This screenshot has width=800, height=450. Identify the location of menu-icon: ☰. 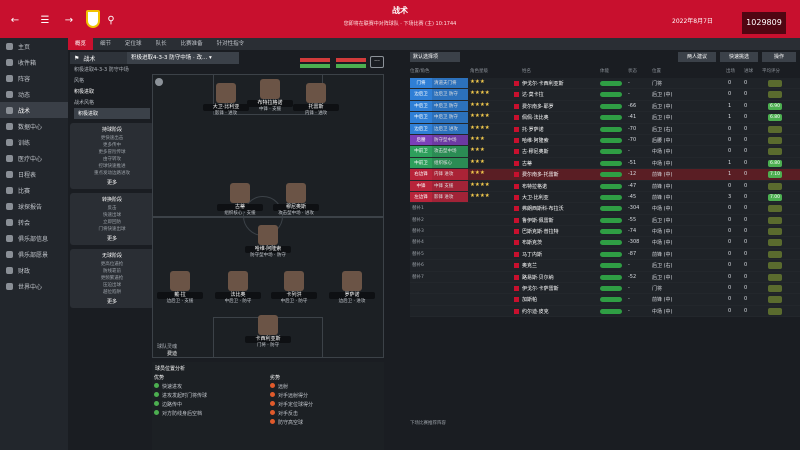
(45, 20).